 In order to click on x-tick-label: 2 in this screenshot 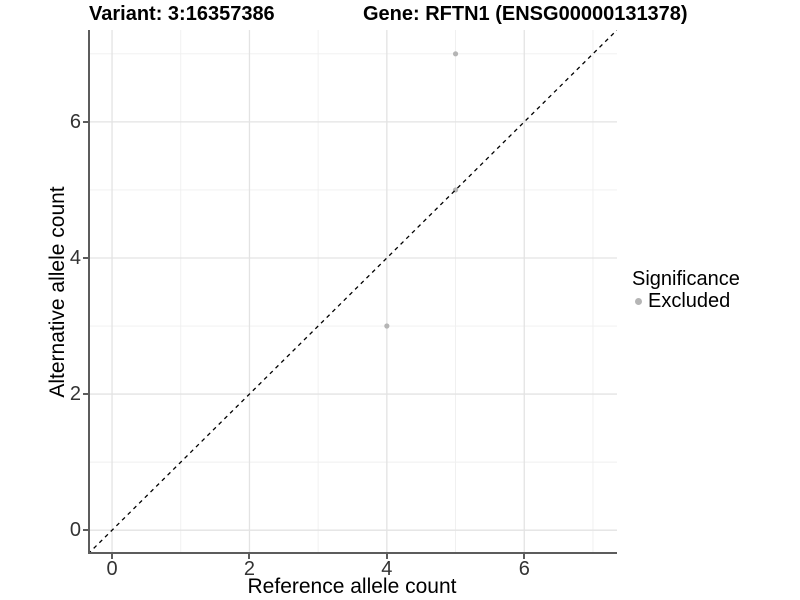, I will do `click(249, 569)`.